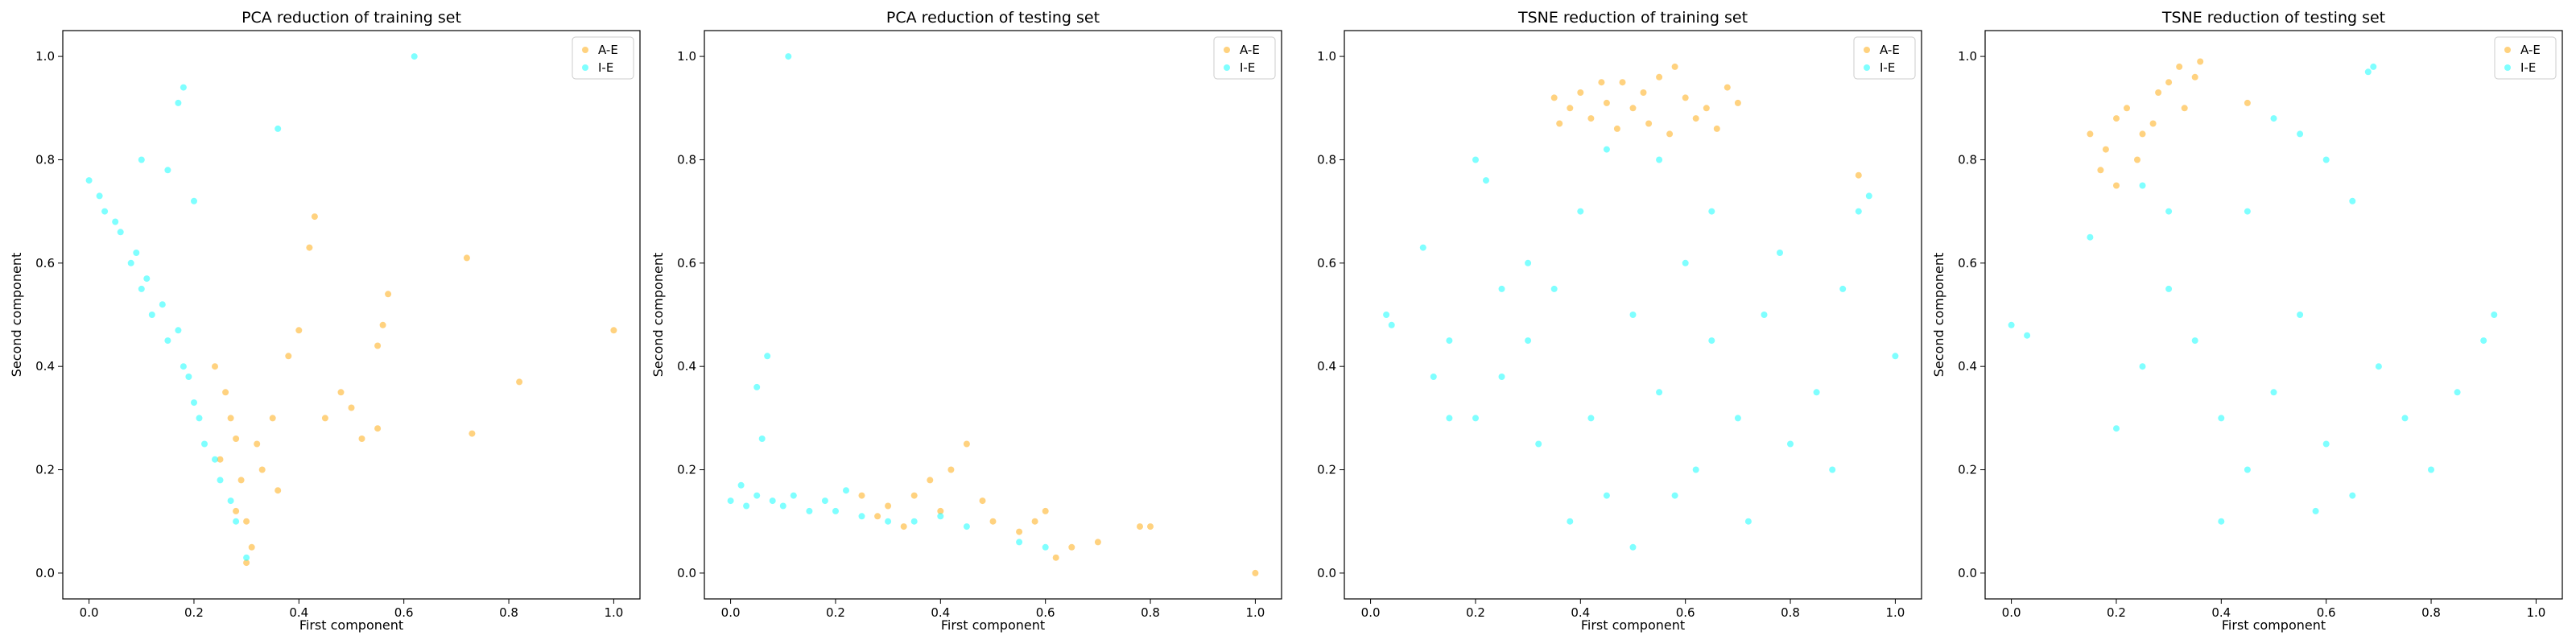 The width and height of the screenshot is (2576, 644). What do you see at coordinates (2273, 18) in the screenshot?
I see `chart-title: TSNE reduction of testing set` at bounding box center [2273, 18].